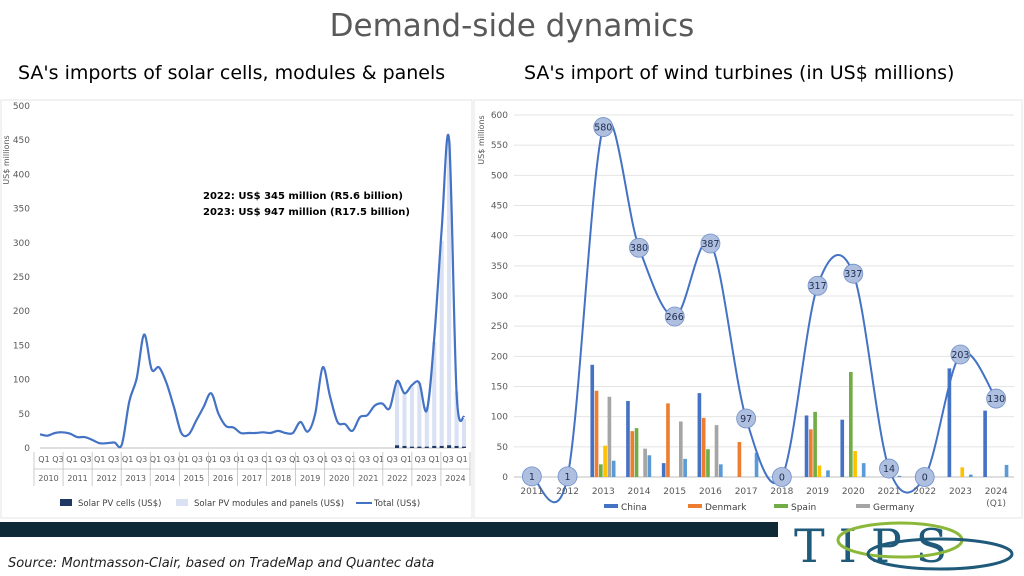 Image resolution: width=1024 pixels, height=576 pixels. What do you see at coordinates (165, 478) in the screenshot?
I see `solar-year-label: 2014` at bounding box center [165, 478].